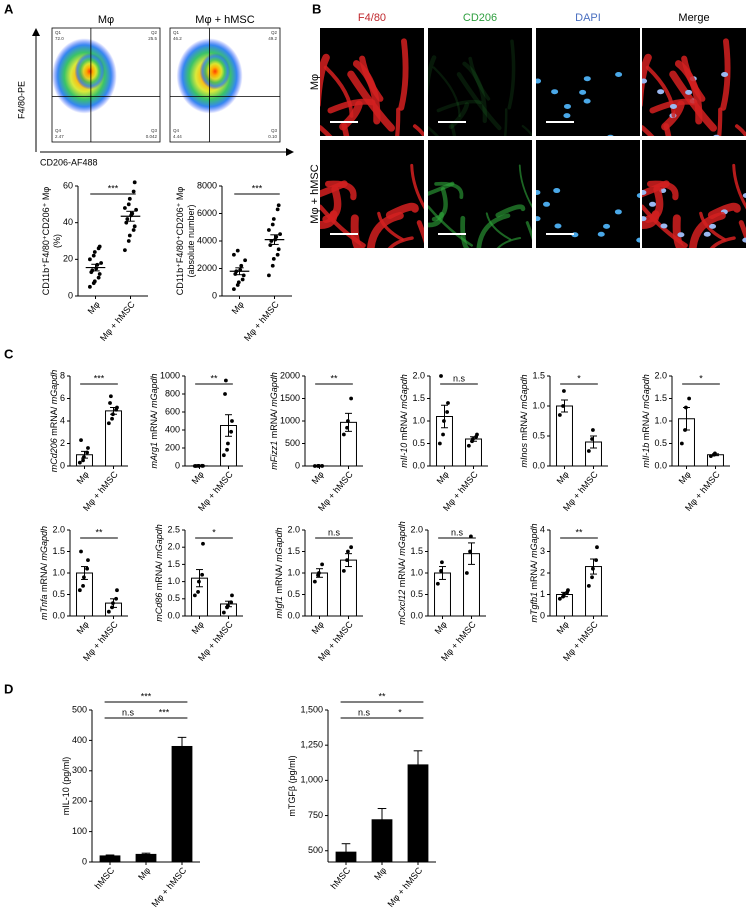 This screenshot has height=921, width=746. What do you see at coordinates (542, 572) in the screenshot?
I see `y-tick-label: 2` at bounding box center [542, 572].